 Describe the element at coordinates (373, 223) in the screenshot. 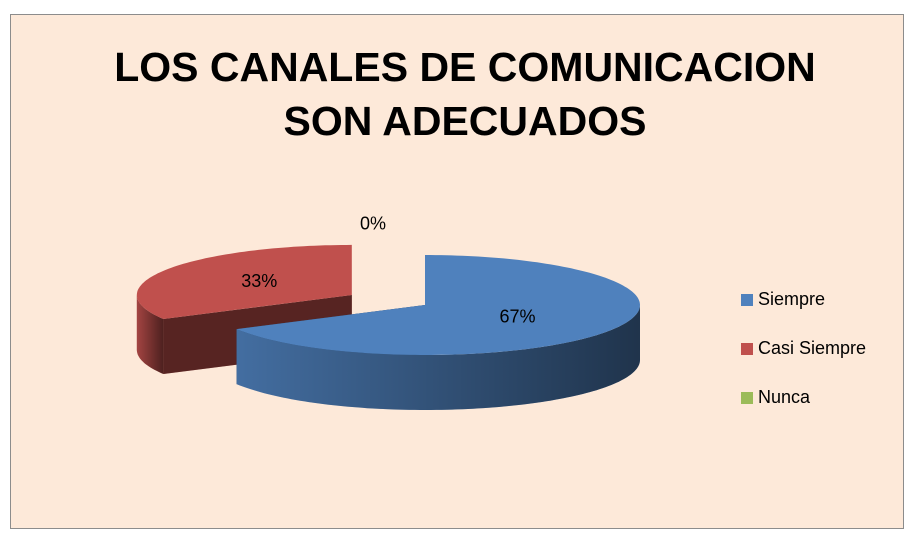

I see `data-label: 0%` at that location.